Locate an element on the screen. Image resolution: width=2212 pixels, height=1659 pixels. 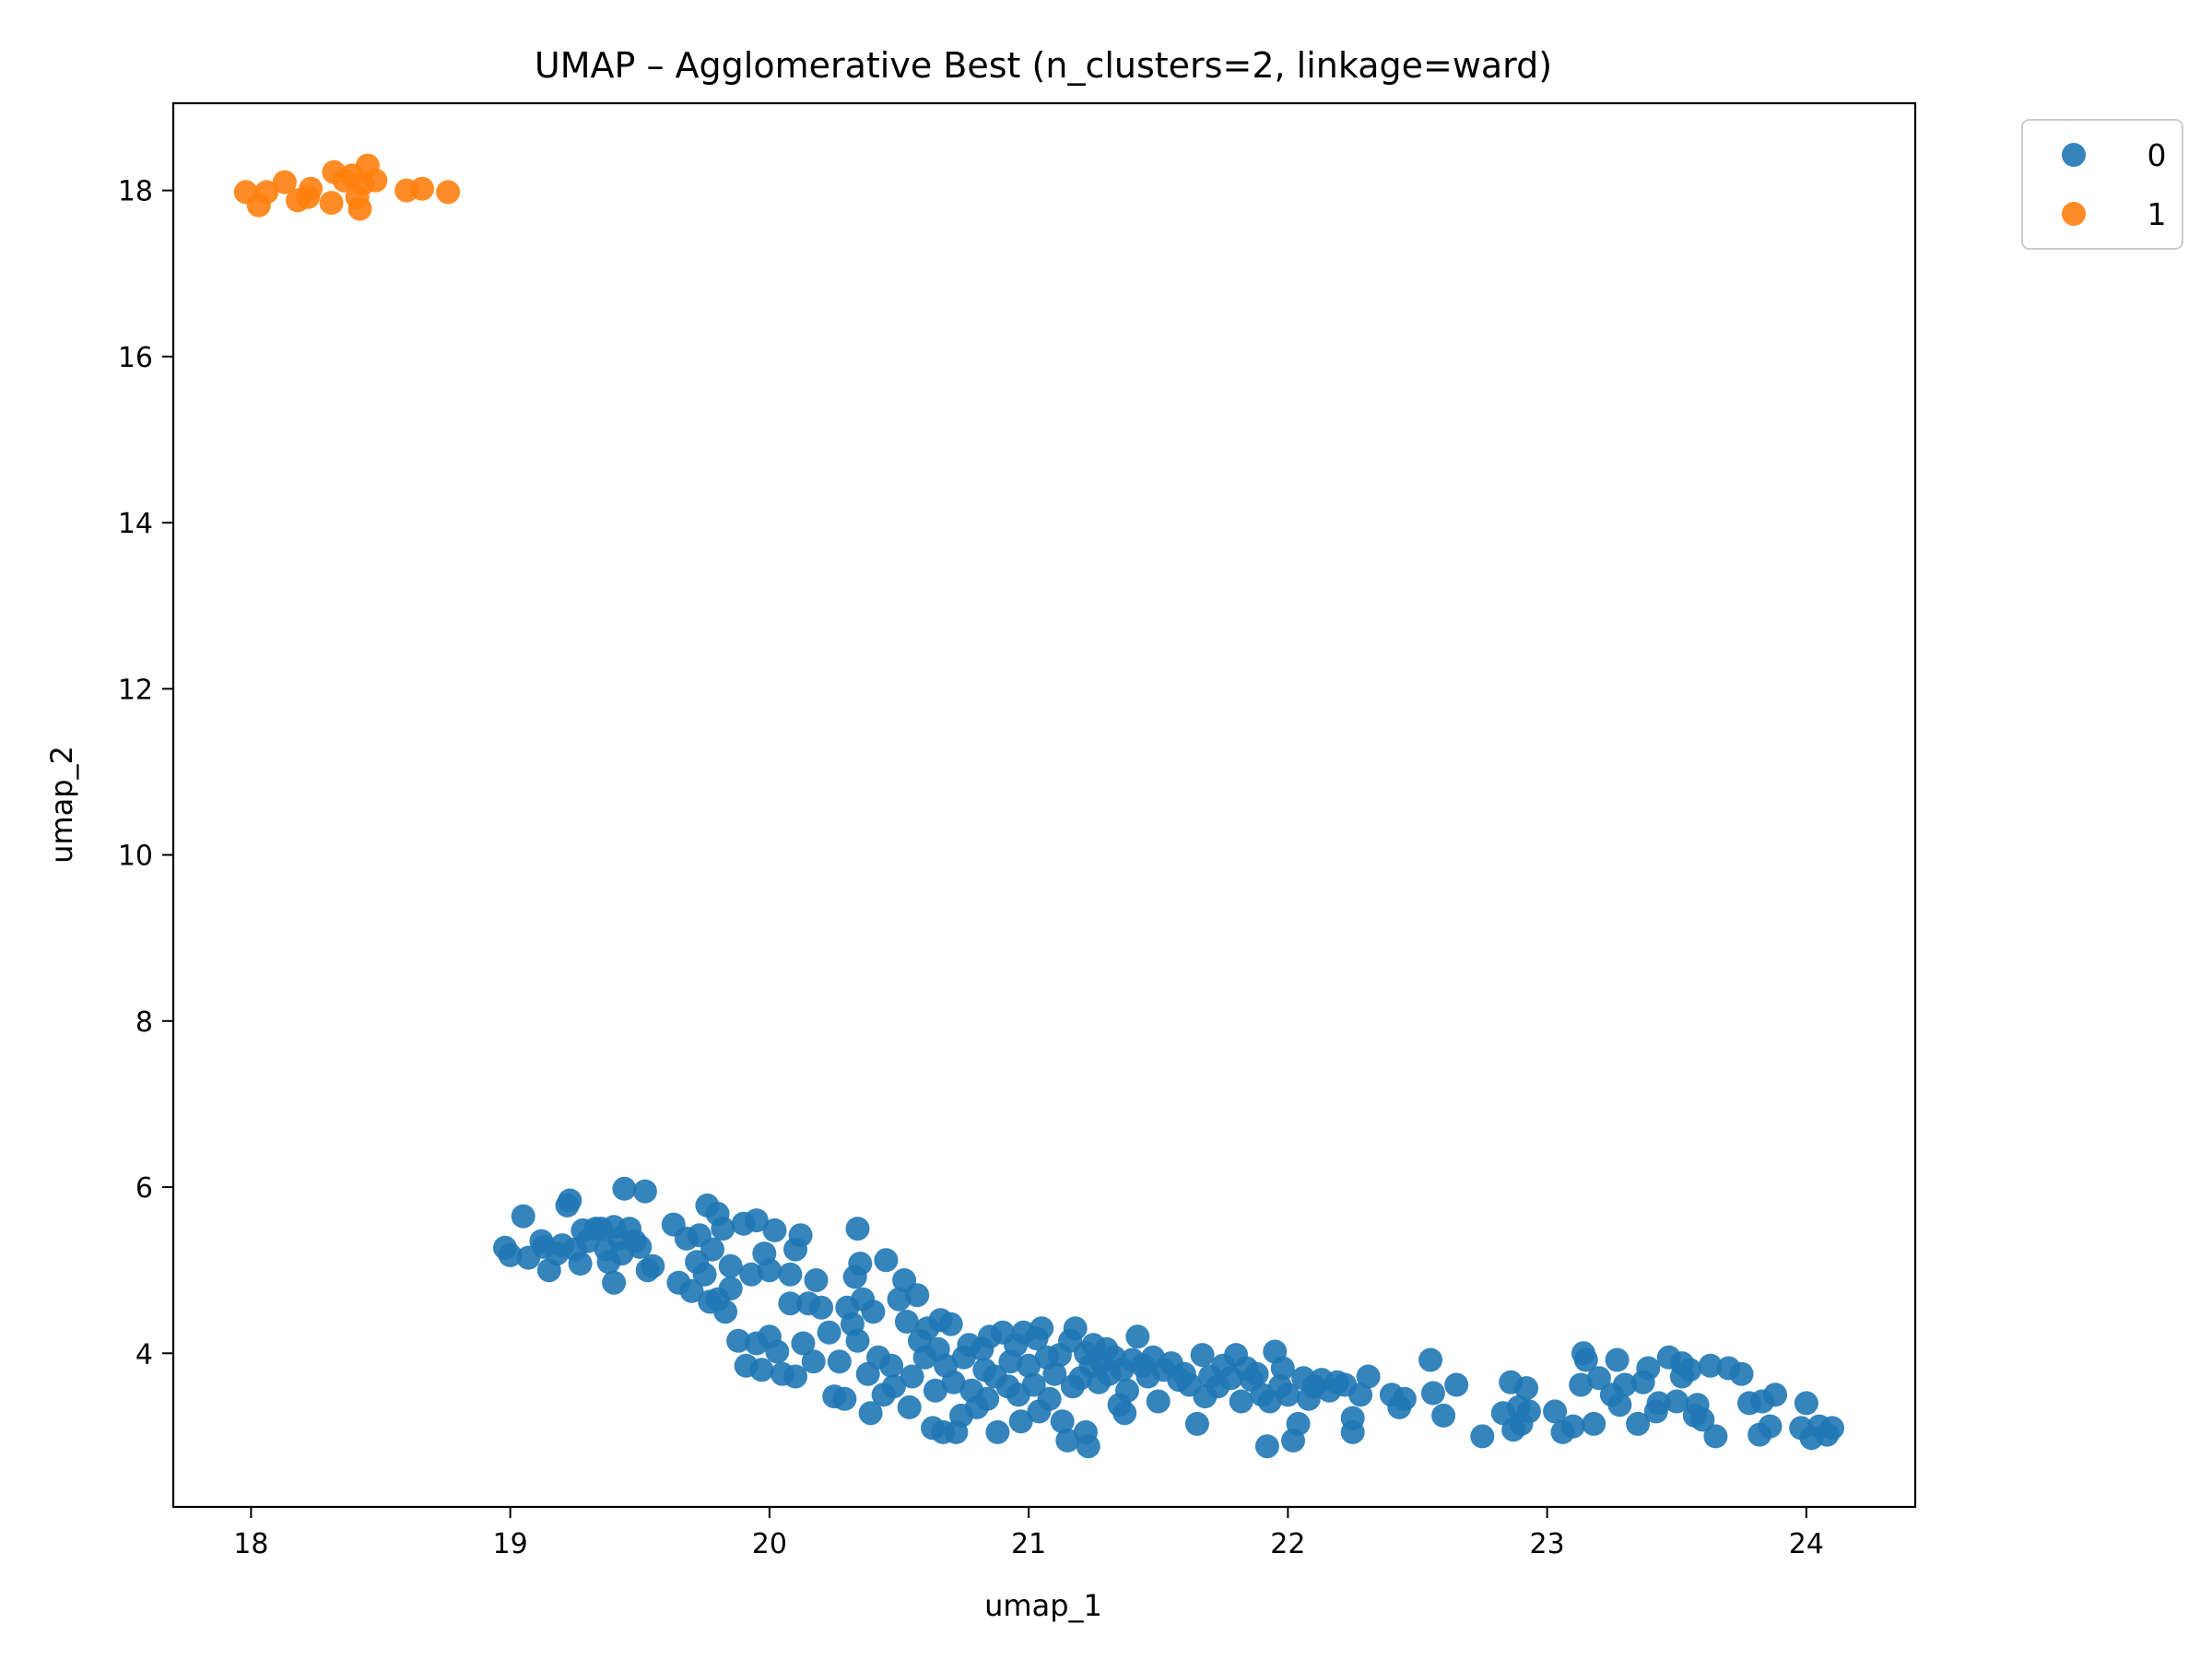
y-tick-label: 8 is located at coordinates (144, 1022).